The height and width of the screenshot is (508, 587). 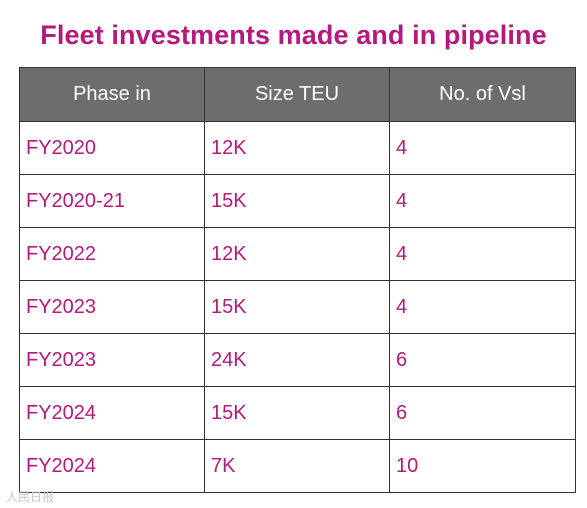 What do you see at coordinates (112, 201) in the screenshot?
I see `cell-phase-in: FY2020-21` at bounding box center [112, 201].